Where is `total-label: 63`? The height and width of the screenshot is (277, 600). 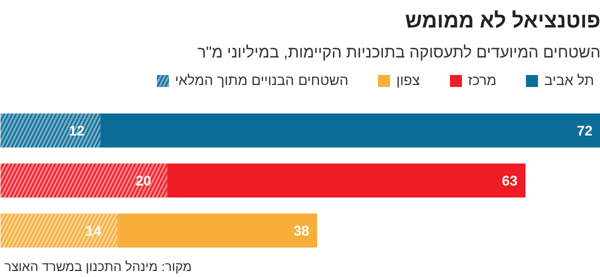 total-label: 63 is located at coordinates (510, 180).